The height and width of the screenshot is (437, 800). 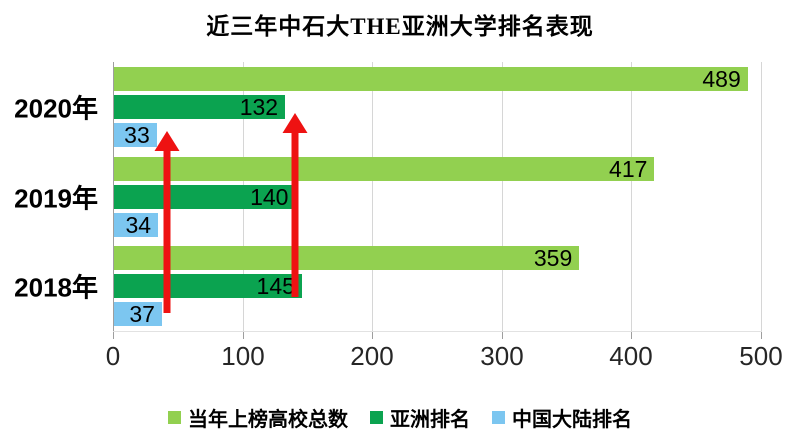 I want to click on legend-label: 当年上榜高校总数, so click(x=268, y=420).